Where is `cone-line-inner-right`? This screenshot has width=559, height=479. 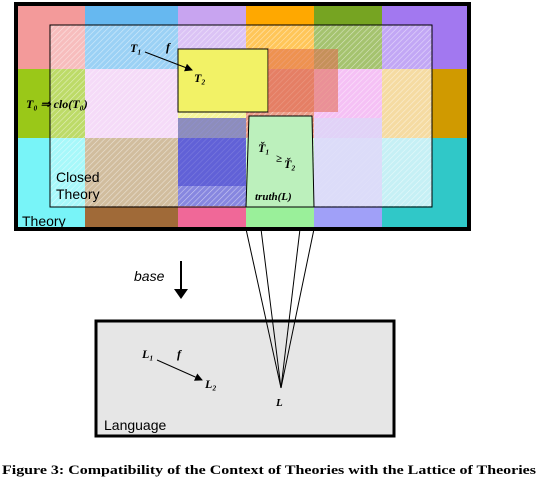
cone-line-inner-right is located at coordinates (290, 308).